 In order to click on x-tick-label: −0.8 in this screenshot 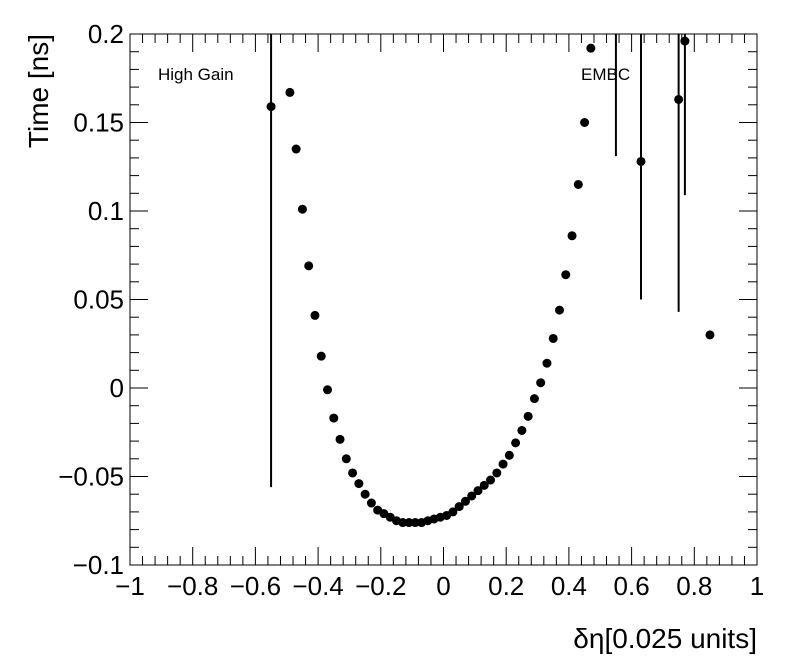, I will do `click(192, 586)`.